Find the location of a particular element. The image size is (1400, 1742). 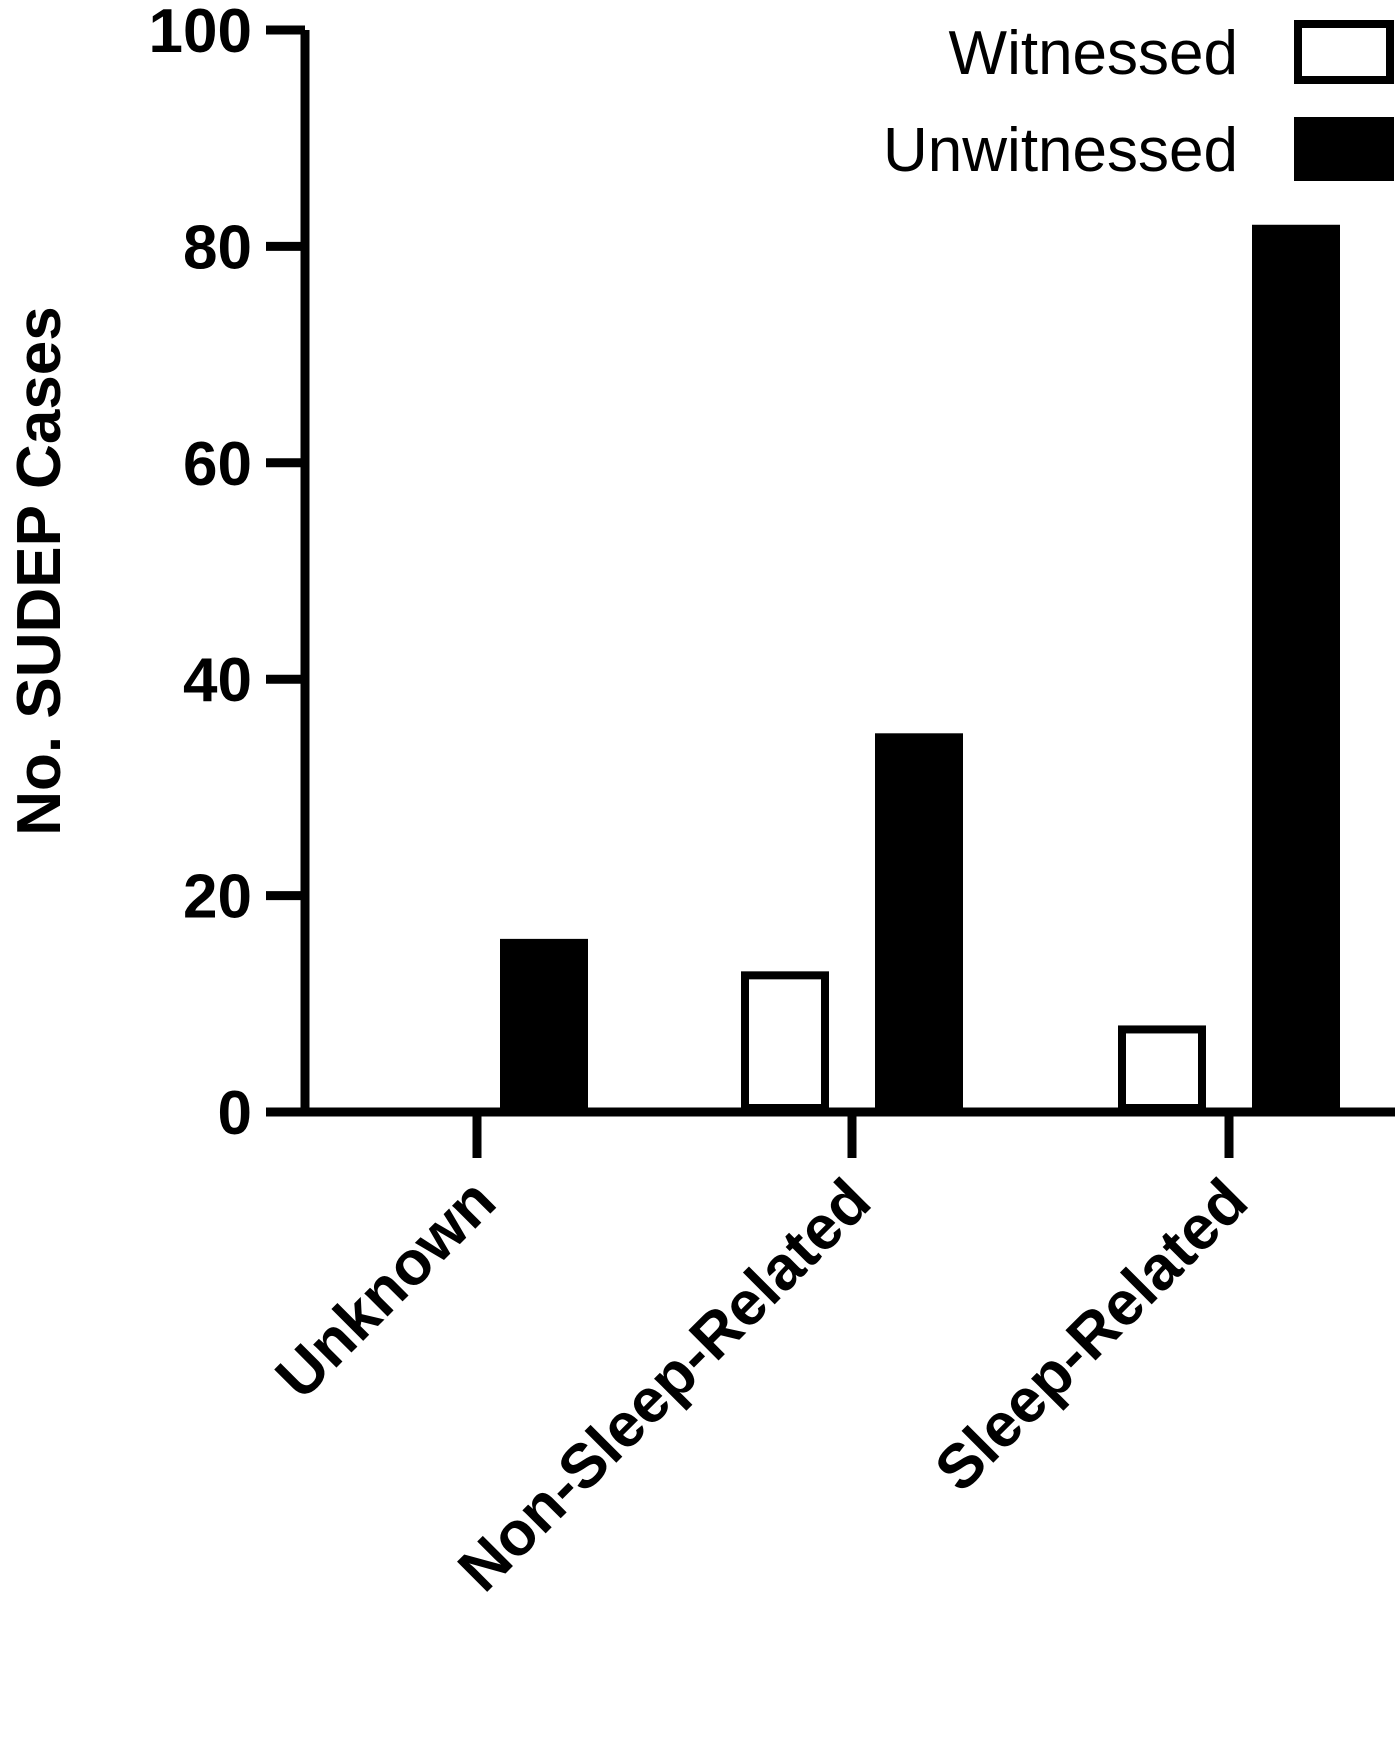

y-tick-label: 60 is located at coordinates (217, 464).